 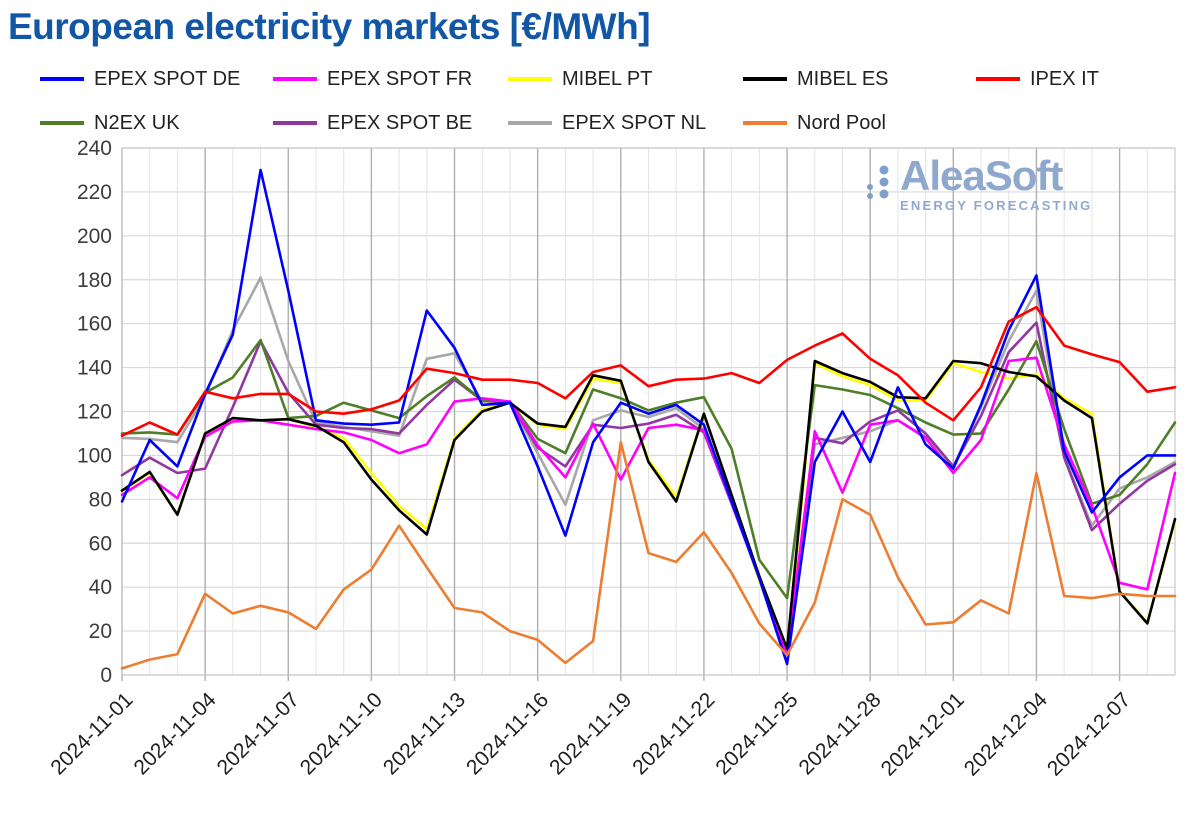 What do you see at coordinates (175, 733) in the screenshot?
I see `x-axis-tick-label: 2024-11-04` at bounding box center [175, 733].